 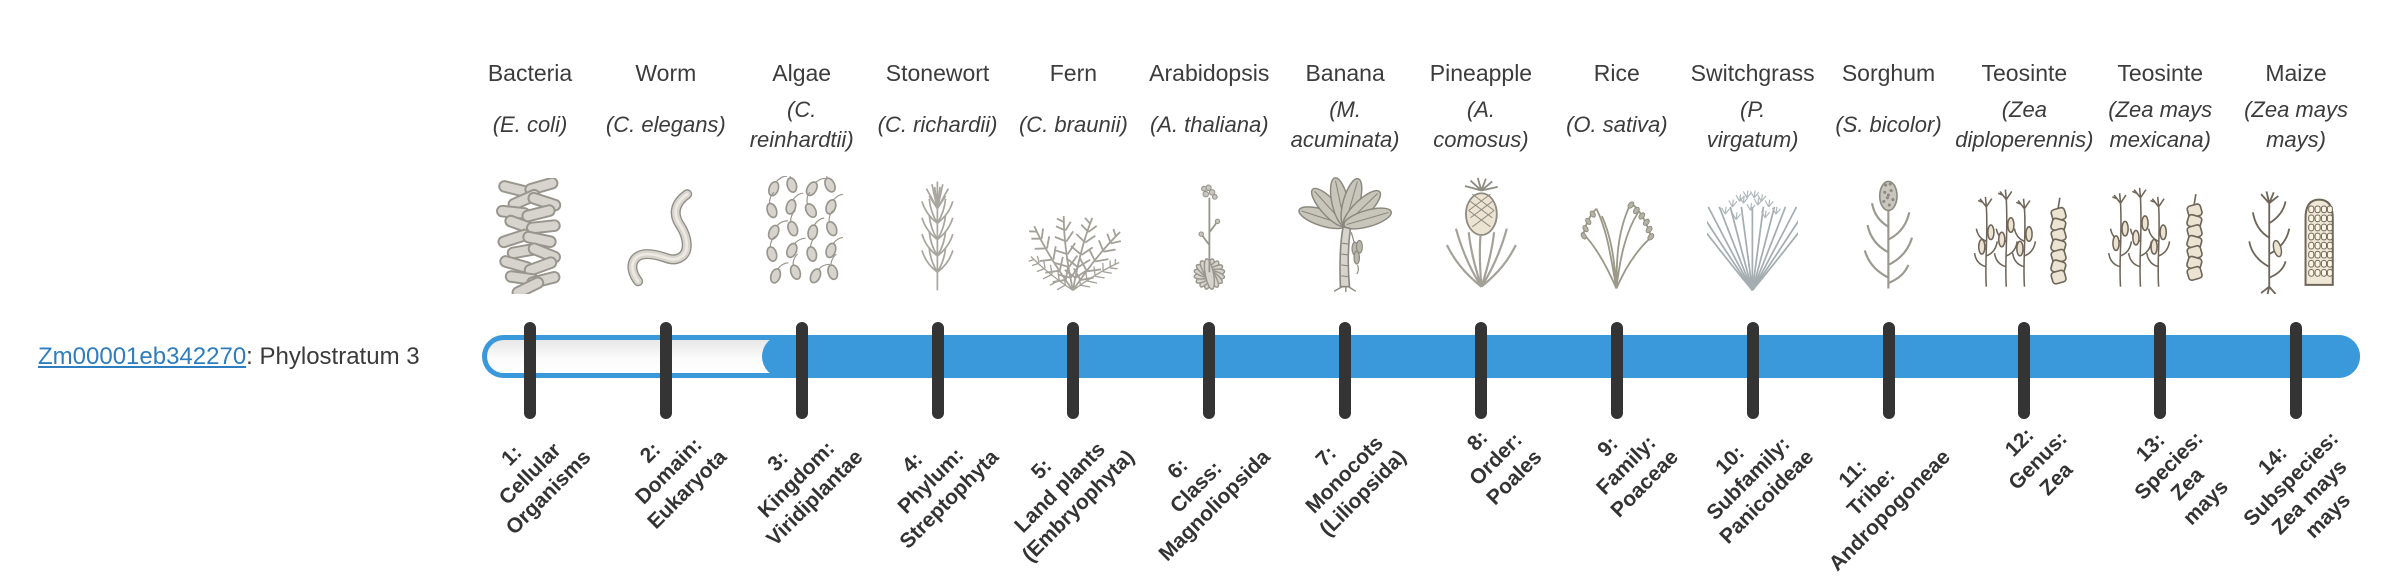 What do you see at coordinates (1753, 125) in the screenshot?
I see `organism-scientific-name: (P. virgatum)` at bounding box center [1753, 125].